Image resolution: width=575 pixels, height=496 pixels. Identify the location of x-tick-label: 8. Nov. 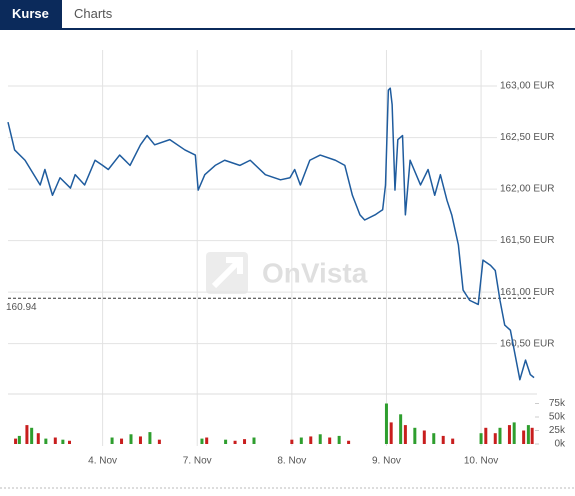
(291, 461).